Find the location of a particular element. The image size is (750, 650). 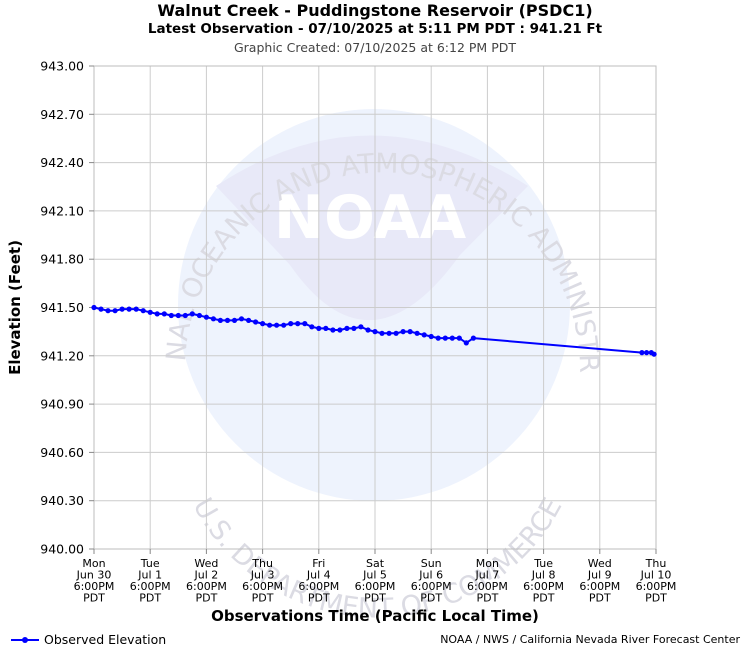

x-tick-label-line: Sun is located at coordinates (431, 563).